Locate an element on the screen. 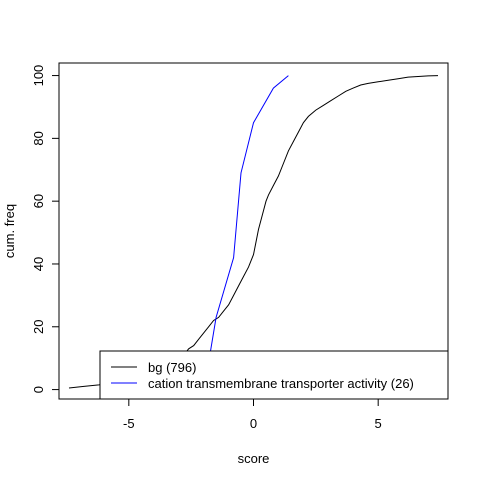 The height and width of the screenshot is (480, 480). y-tick-label: 40 is located at coordinates (38, 264).